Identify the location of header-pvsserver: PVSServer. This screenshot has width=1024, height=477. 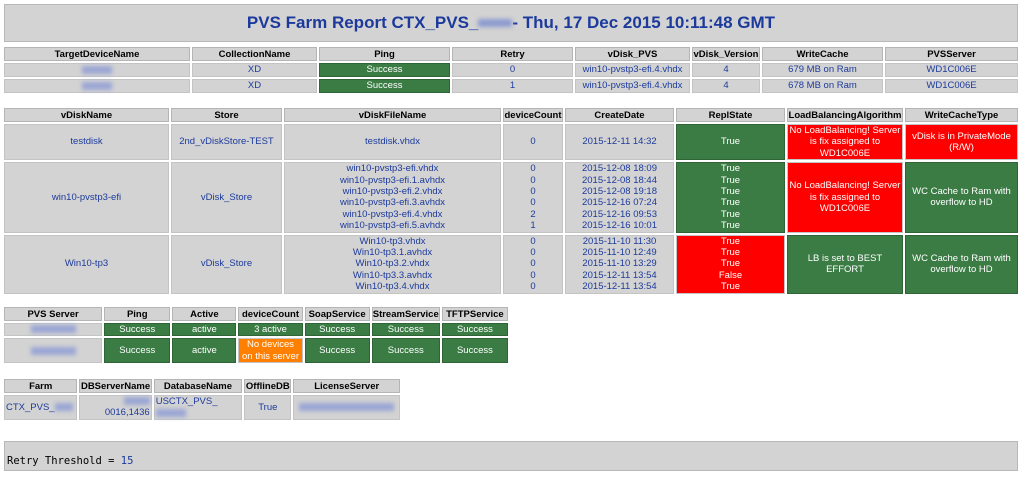
(951, 54).